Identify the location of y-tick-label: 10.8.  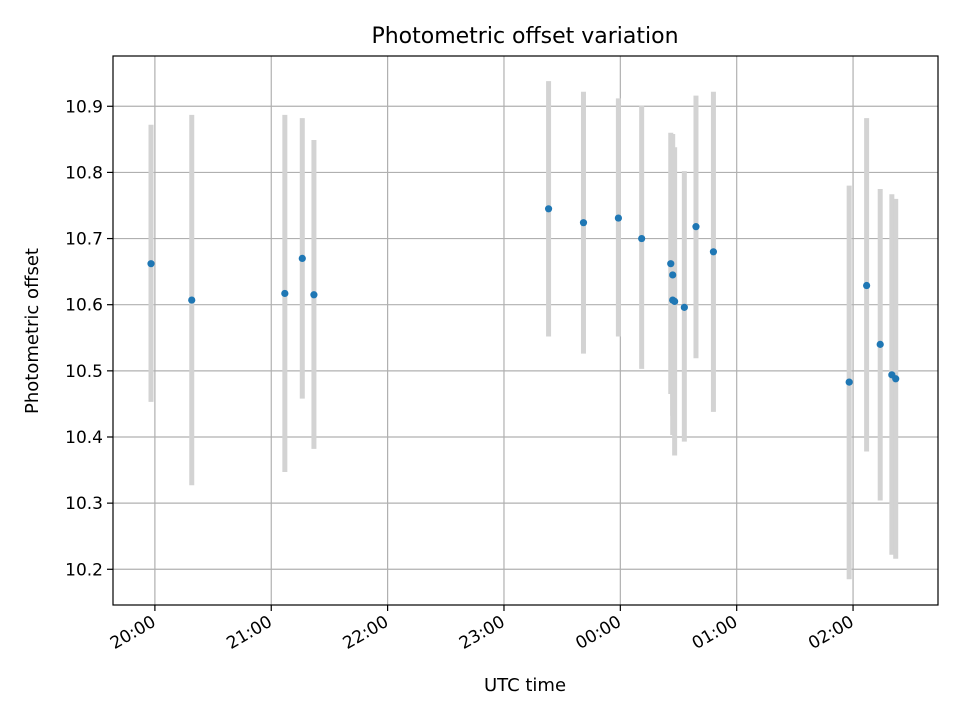
(84, 173).